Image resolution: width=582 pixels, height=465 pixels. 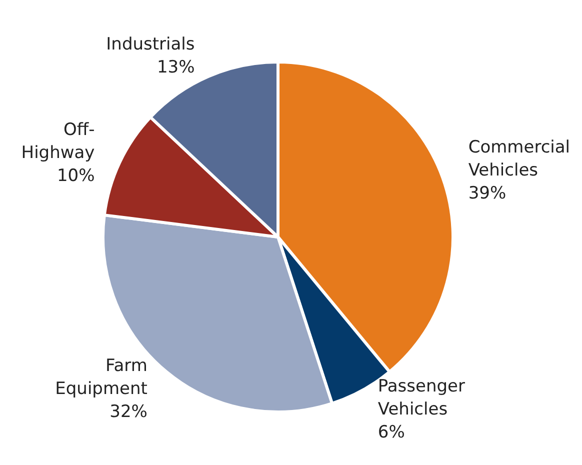 I want to click on slice-label: Passenger Vehicles, so click(x=422, y=398).